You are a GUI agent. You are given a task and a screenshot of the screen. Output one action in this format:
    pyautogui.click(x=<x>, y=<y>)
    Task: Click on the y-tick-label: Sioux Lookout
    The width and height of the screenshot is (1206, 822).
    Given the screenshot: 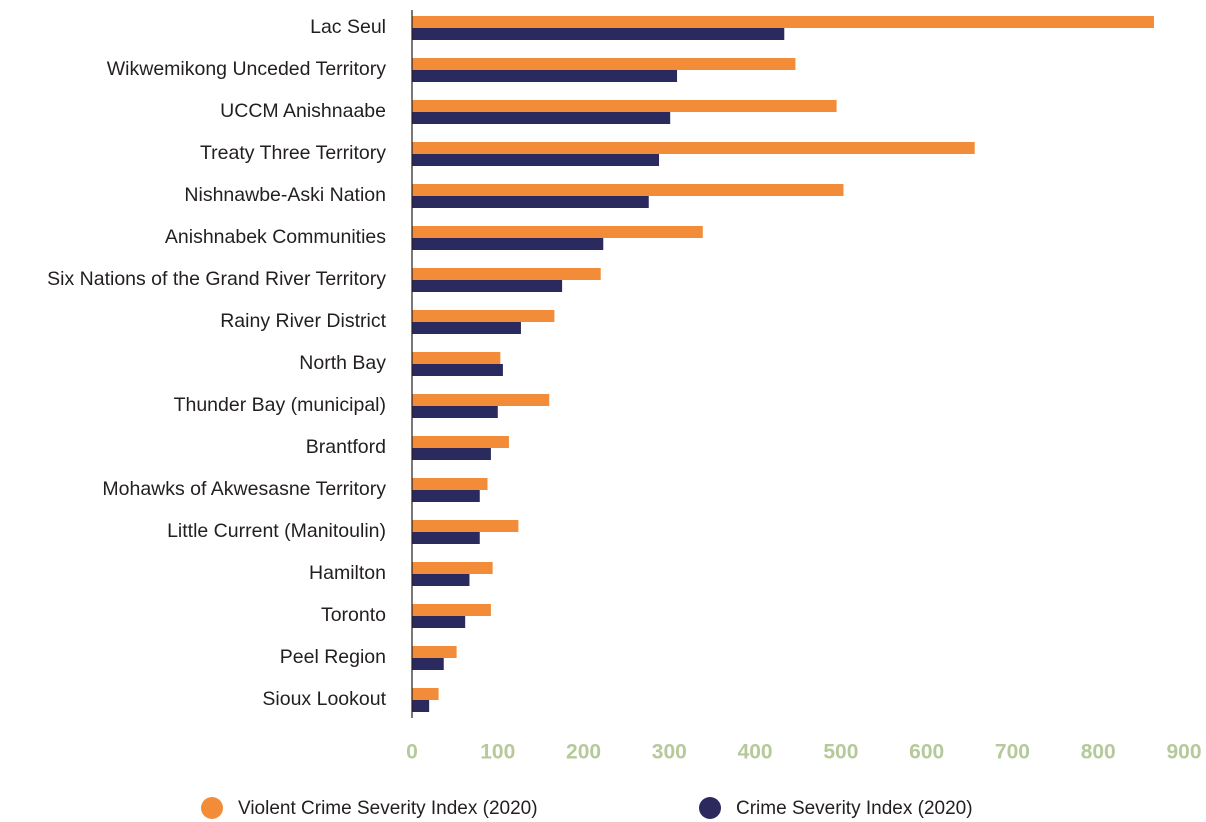 What is the action you would take?
    pyautogui.click(x=324, y=699)
    